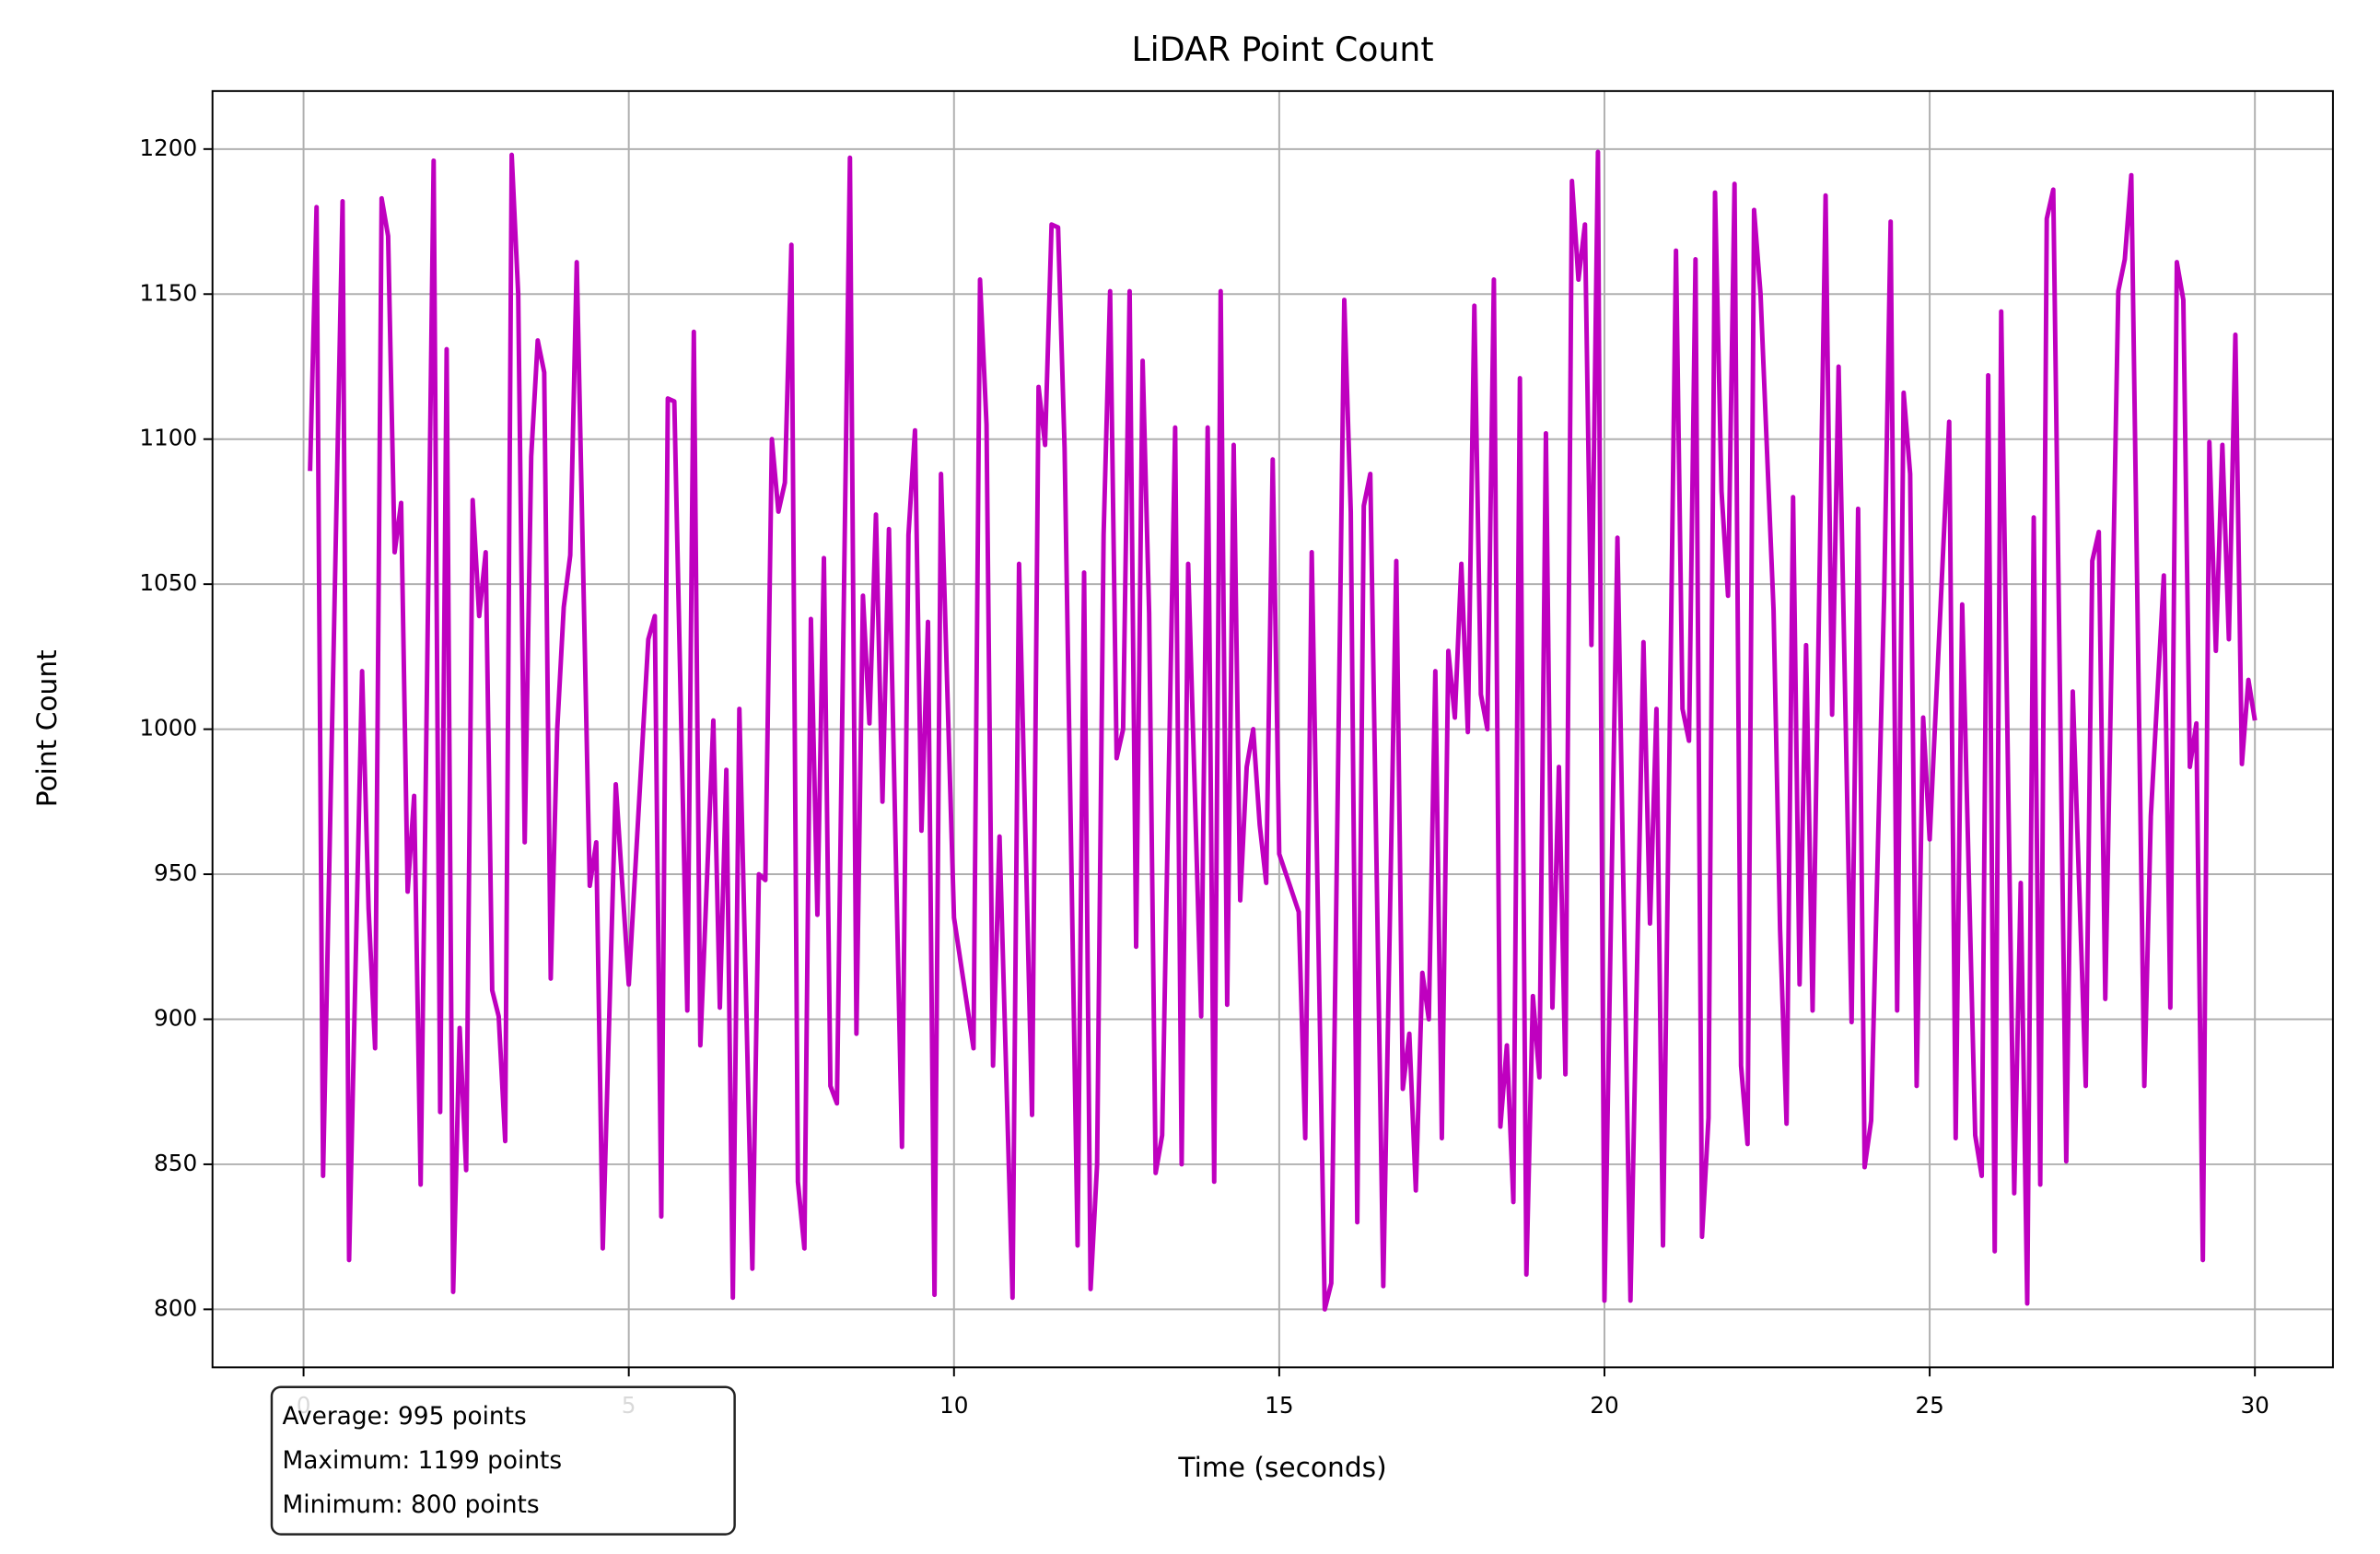 The height and width of the screenshot is (1554, 2380). I want to click on x-tick-label: 10, so click(953, 1405).